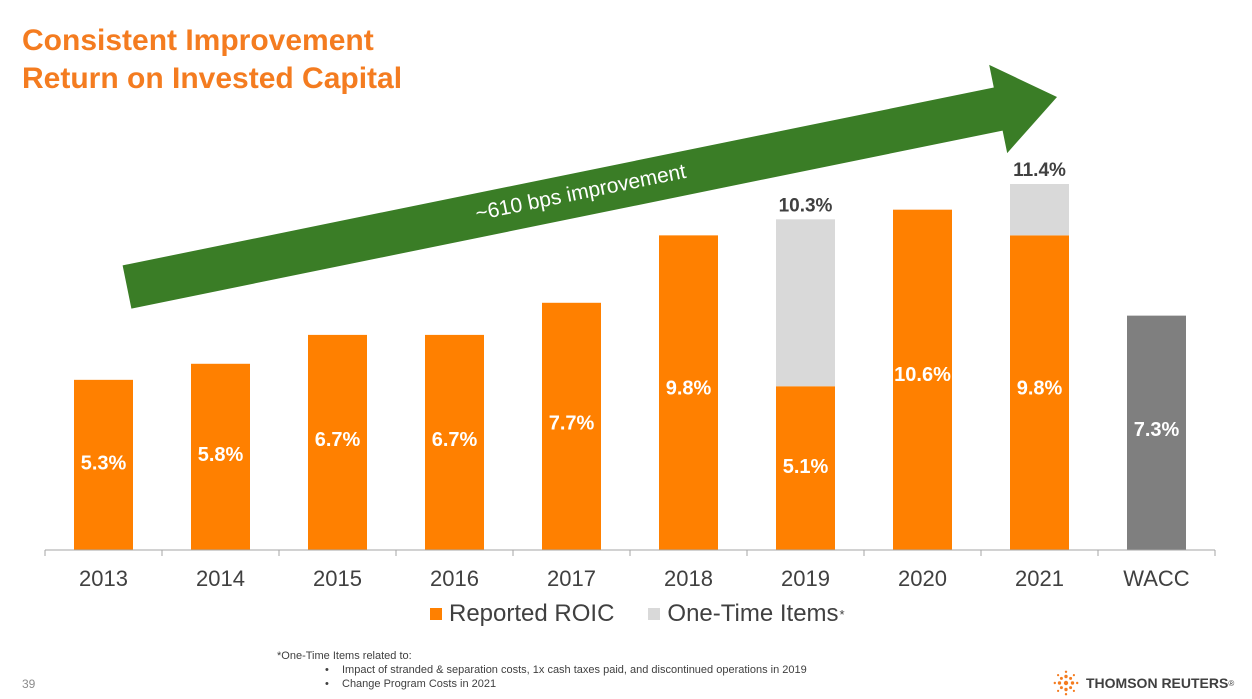  What do you see at coordinates (1156, 578) in the screenshot?
I see `x-tick-label-wacc: WACC` at bounding box center [1156, 578].